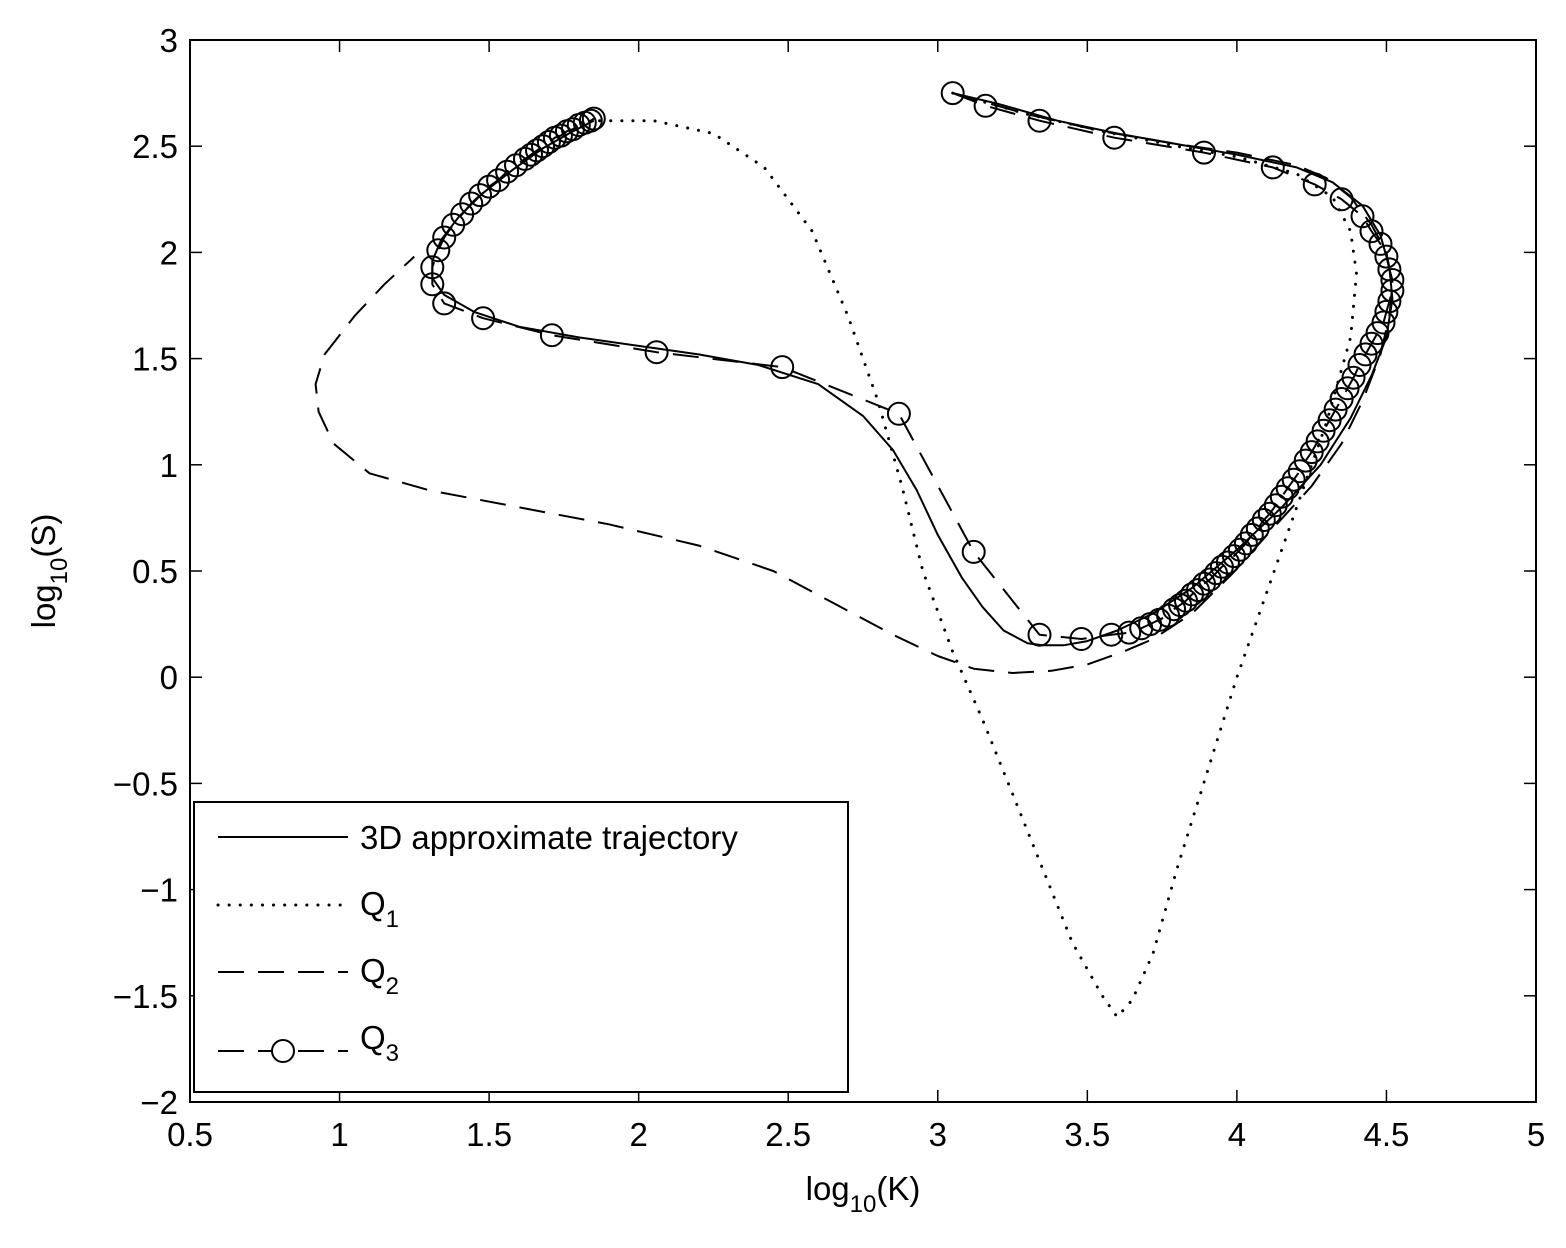  Describe the element at coordinates (169, 465) in the screenshot. I see `y-tick-label: 1` at that location.